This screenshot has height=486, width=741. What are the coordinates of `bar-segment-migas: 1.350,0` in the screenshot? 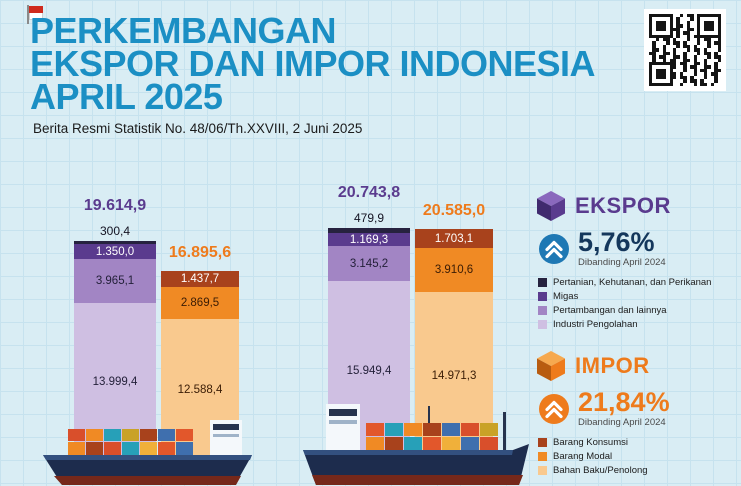 It's located at (115, 251).